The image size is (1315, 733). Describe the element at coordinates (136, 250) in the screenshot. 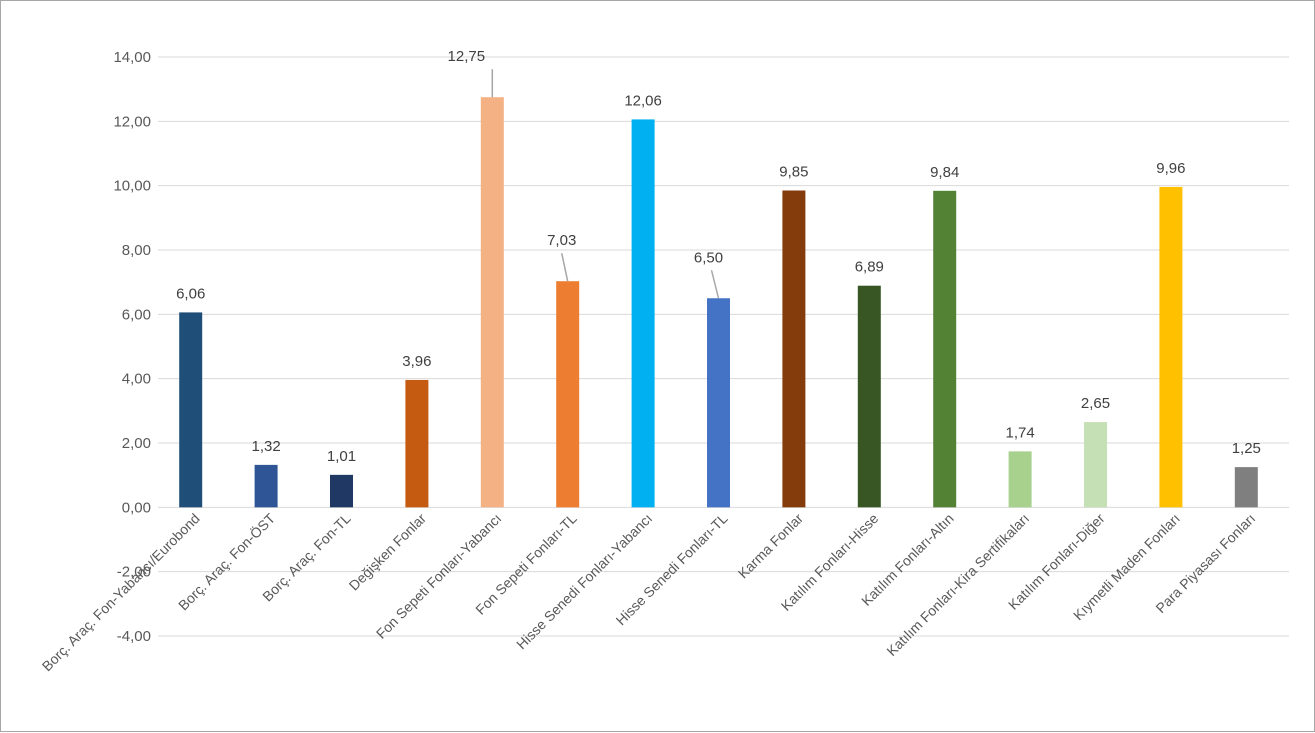

I see `y-tick-label: 8,00` at that location.